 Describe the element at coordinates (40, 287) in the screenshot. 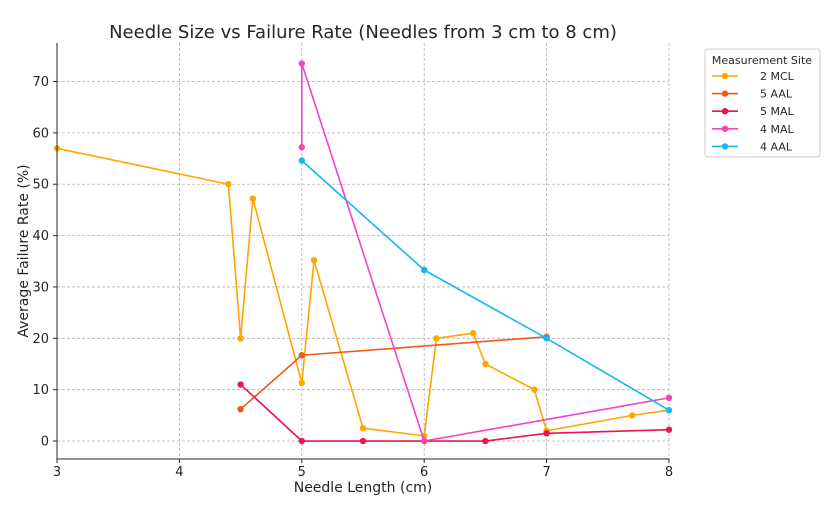

I see `y-tick-label: 30` at that location.